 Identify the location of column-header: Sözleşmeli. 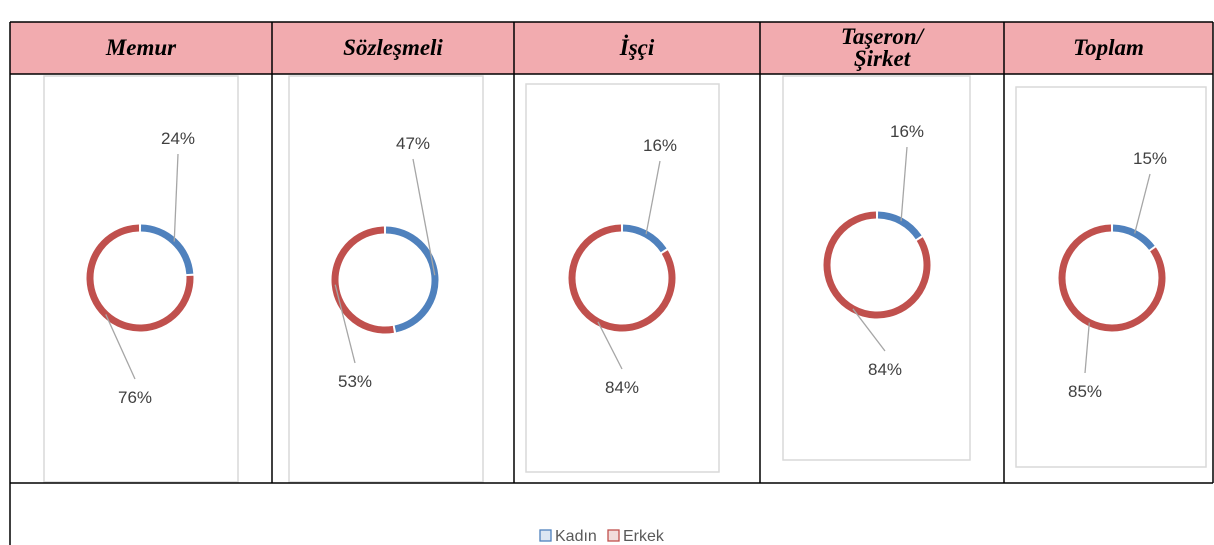
(393, 47).